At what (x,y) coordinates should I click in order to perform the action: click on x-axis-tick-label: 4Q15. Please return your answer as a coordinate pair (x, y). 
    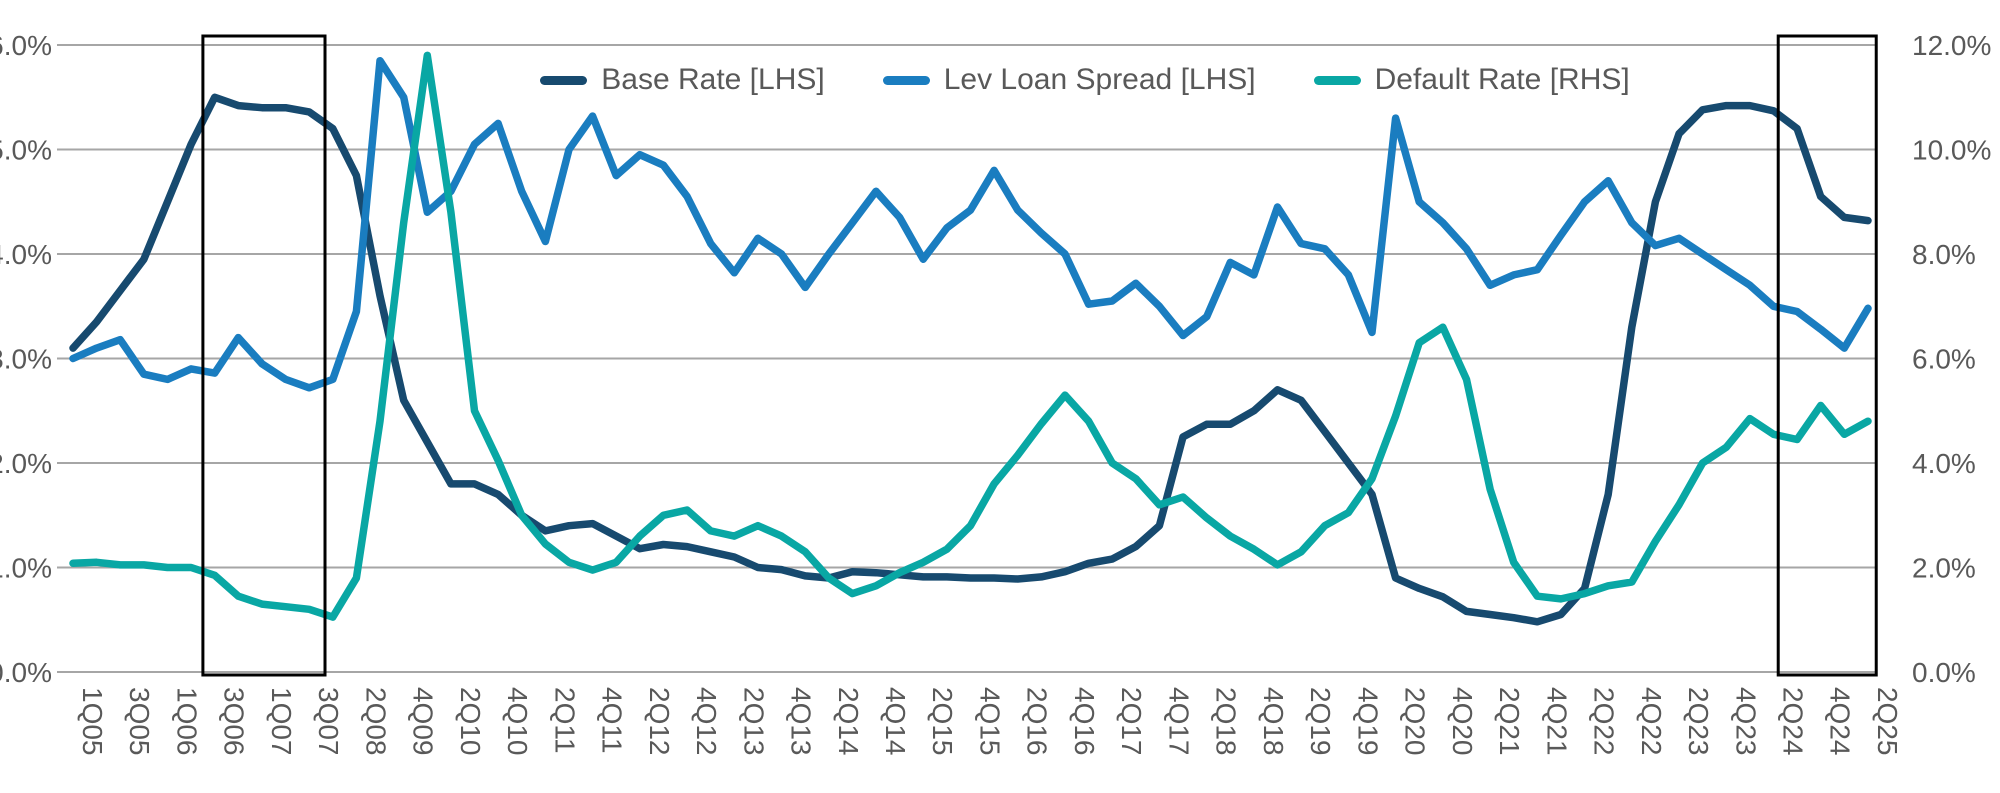
    Looking at the image, I should click on (989, 721).